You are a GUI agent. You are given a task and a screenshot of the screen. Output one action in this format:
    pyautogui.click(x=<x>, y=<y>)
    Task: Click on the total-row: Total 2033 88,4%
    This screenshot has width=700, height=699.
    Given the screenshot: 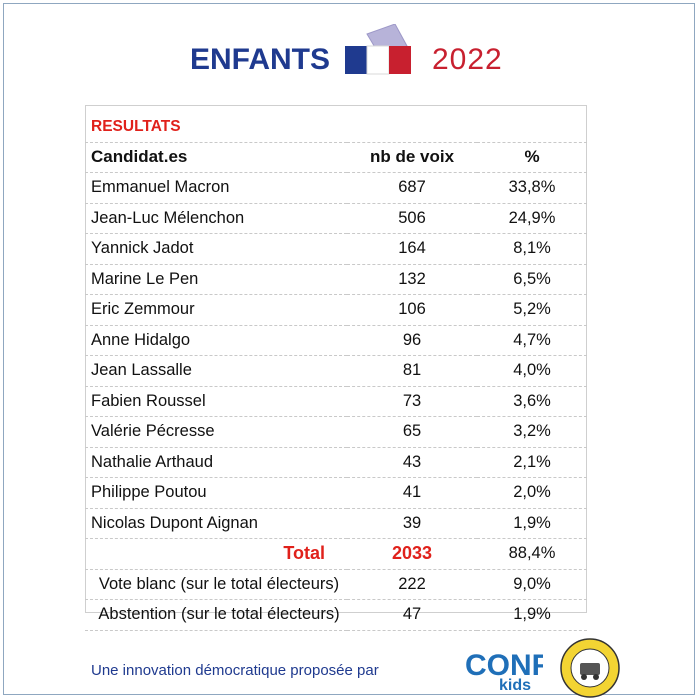 What is the action you would take?
    pyautogui.click(x=336, y=554)
    